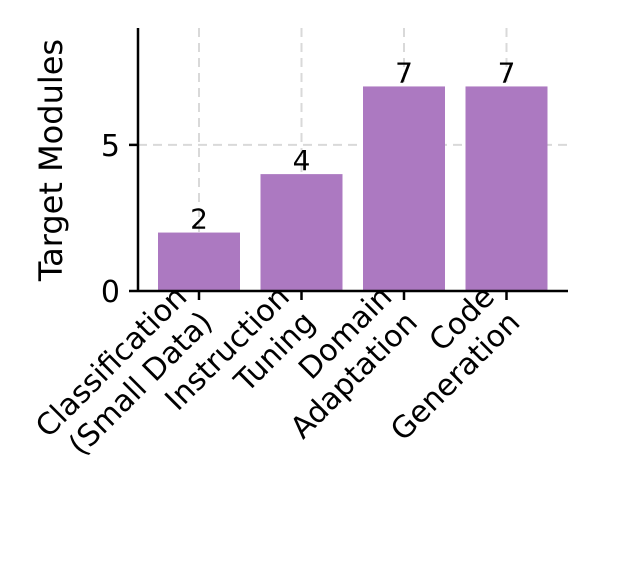 This screenshot has width=635, height=574. Describe the element at coordinates (110, 146) in the screenshot. I see `y-tick-label: 5` at that location.